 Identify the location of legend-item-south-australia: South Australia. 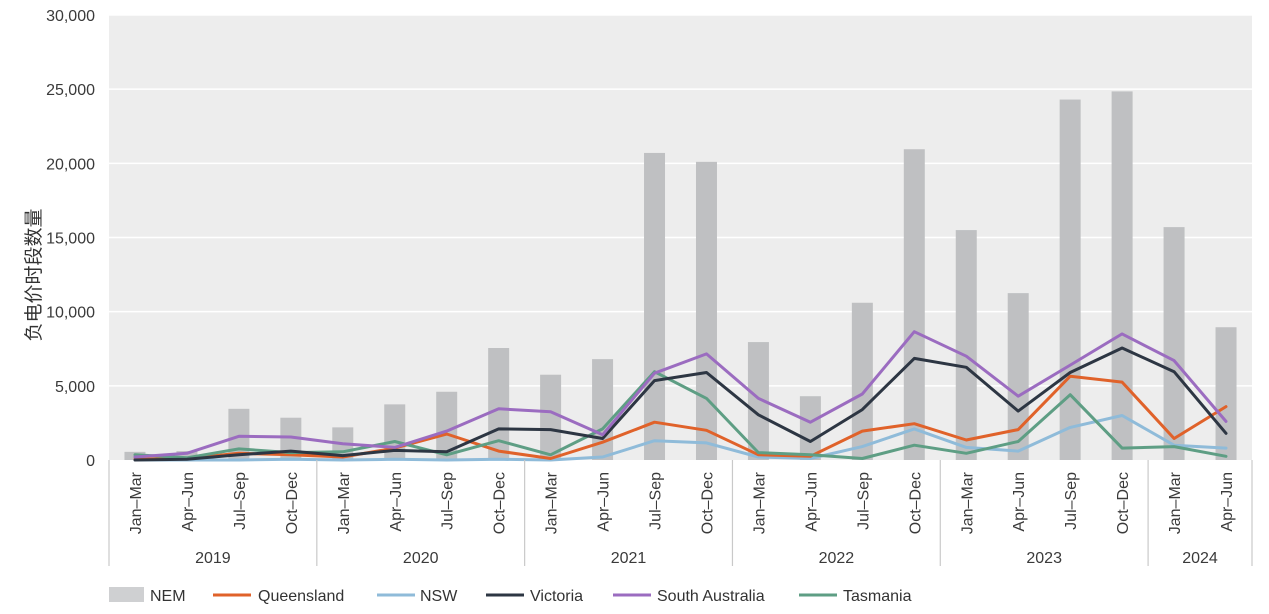
(689, 596).